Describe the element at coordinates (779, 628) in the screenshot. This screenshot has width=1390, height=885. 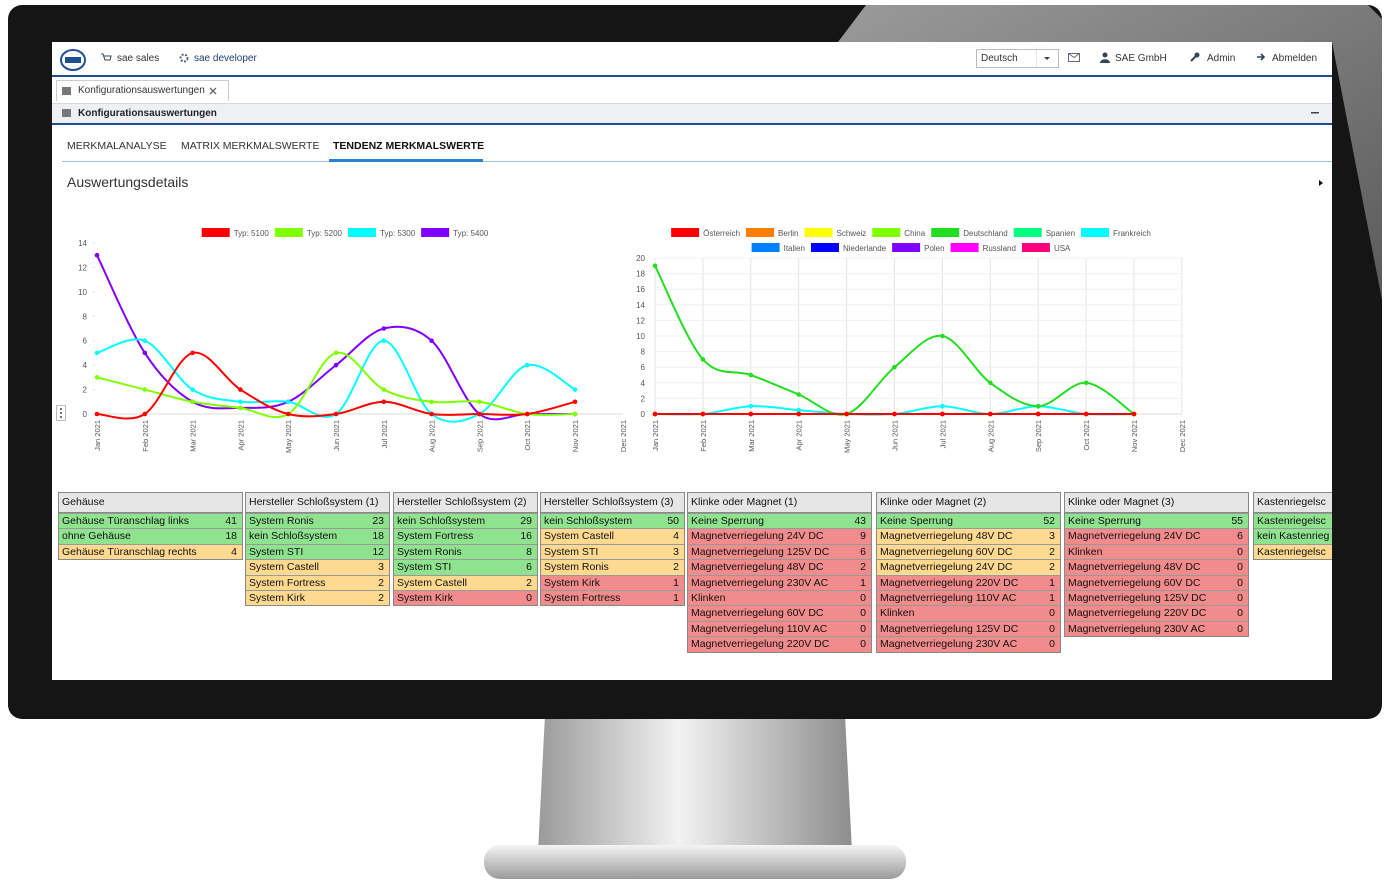
I see `table-row: Magnetverriegelung 110V AC 0` at that location.